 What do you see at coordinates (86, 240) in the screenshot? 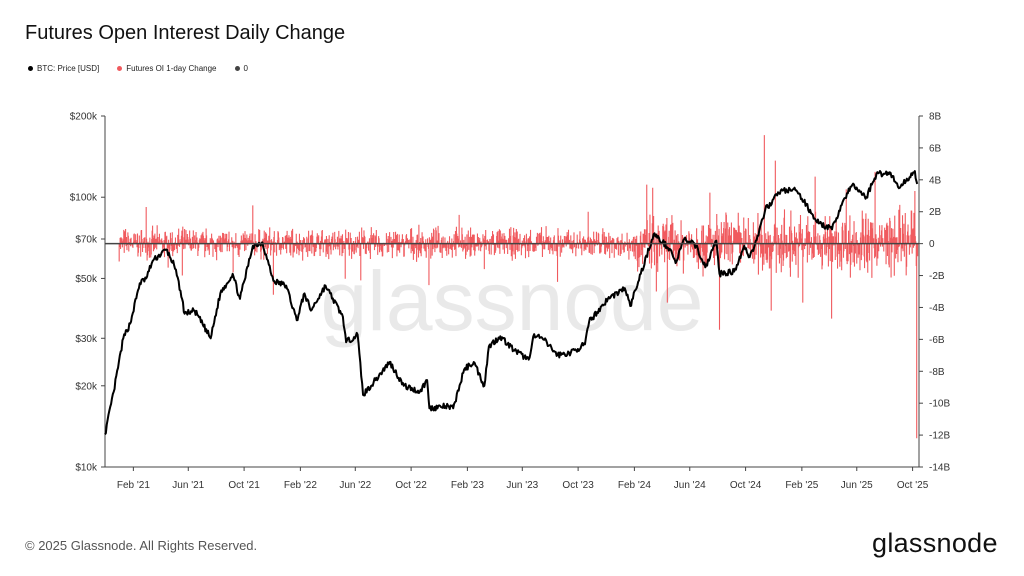
I see `y-left-tick-label: $70k` at bounding box center [86, 240].